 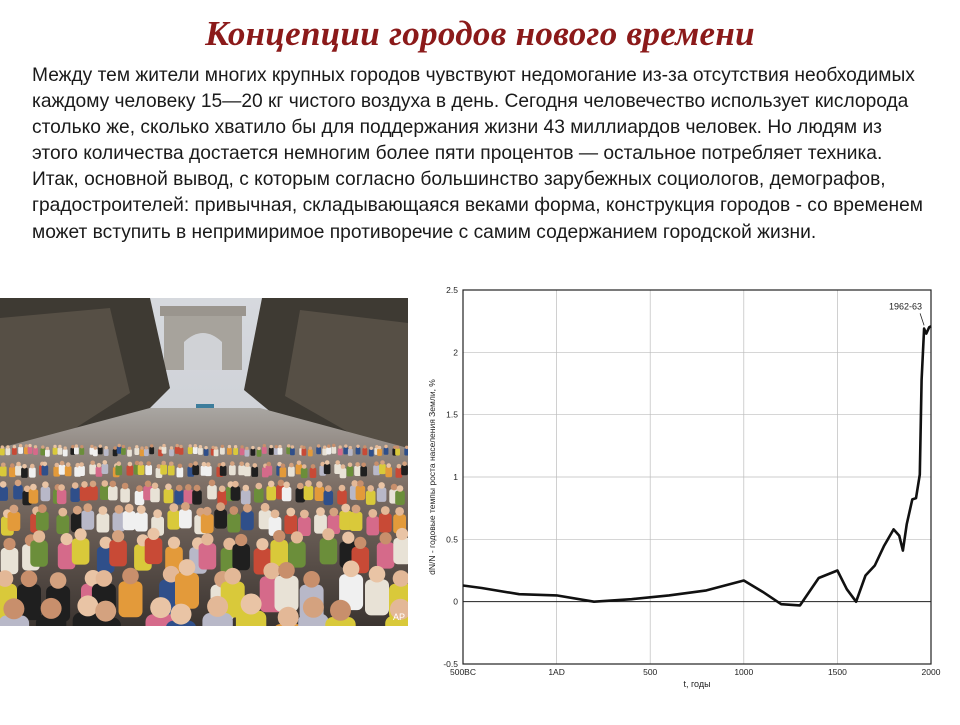 What do you see at coordinates (203, 338) in the screenshot?
I see `arch-icon` at bounding box center [203, 338].